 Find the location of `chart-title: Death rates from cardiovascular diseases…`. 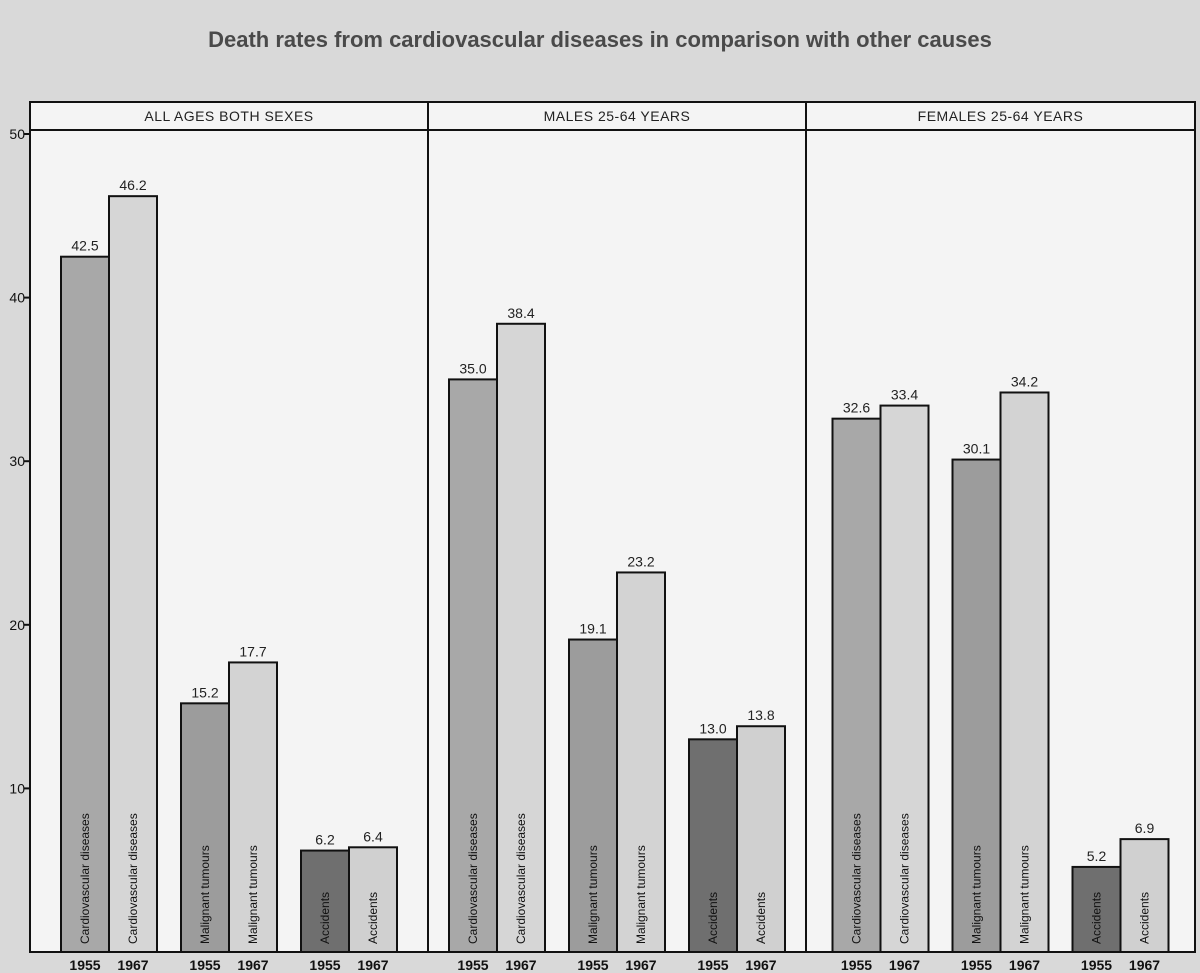

chart-title: Death rates from cardiovascular diseases… is located at coordinates (600, 39).